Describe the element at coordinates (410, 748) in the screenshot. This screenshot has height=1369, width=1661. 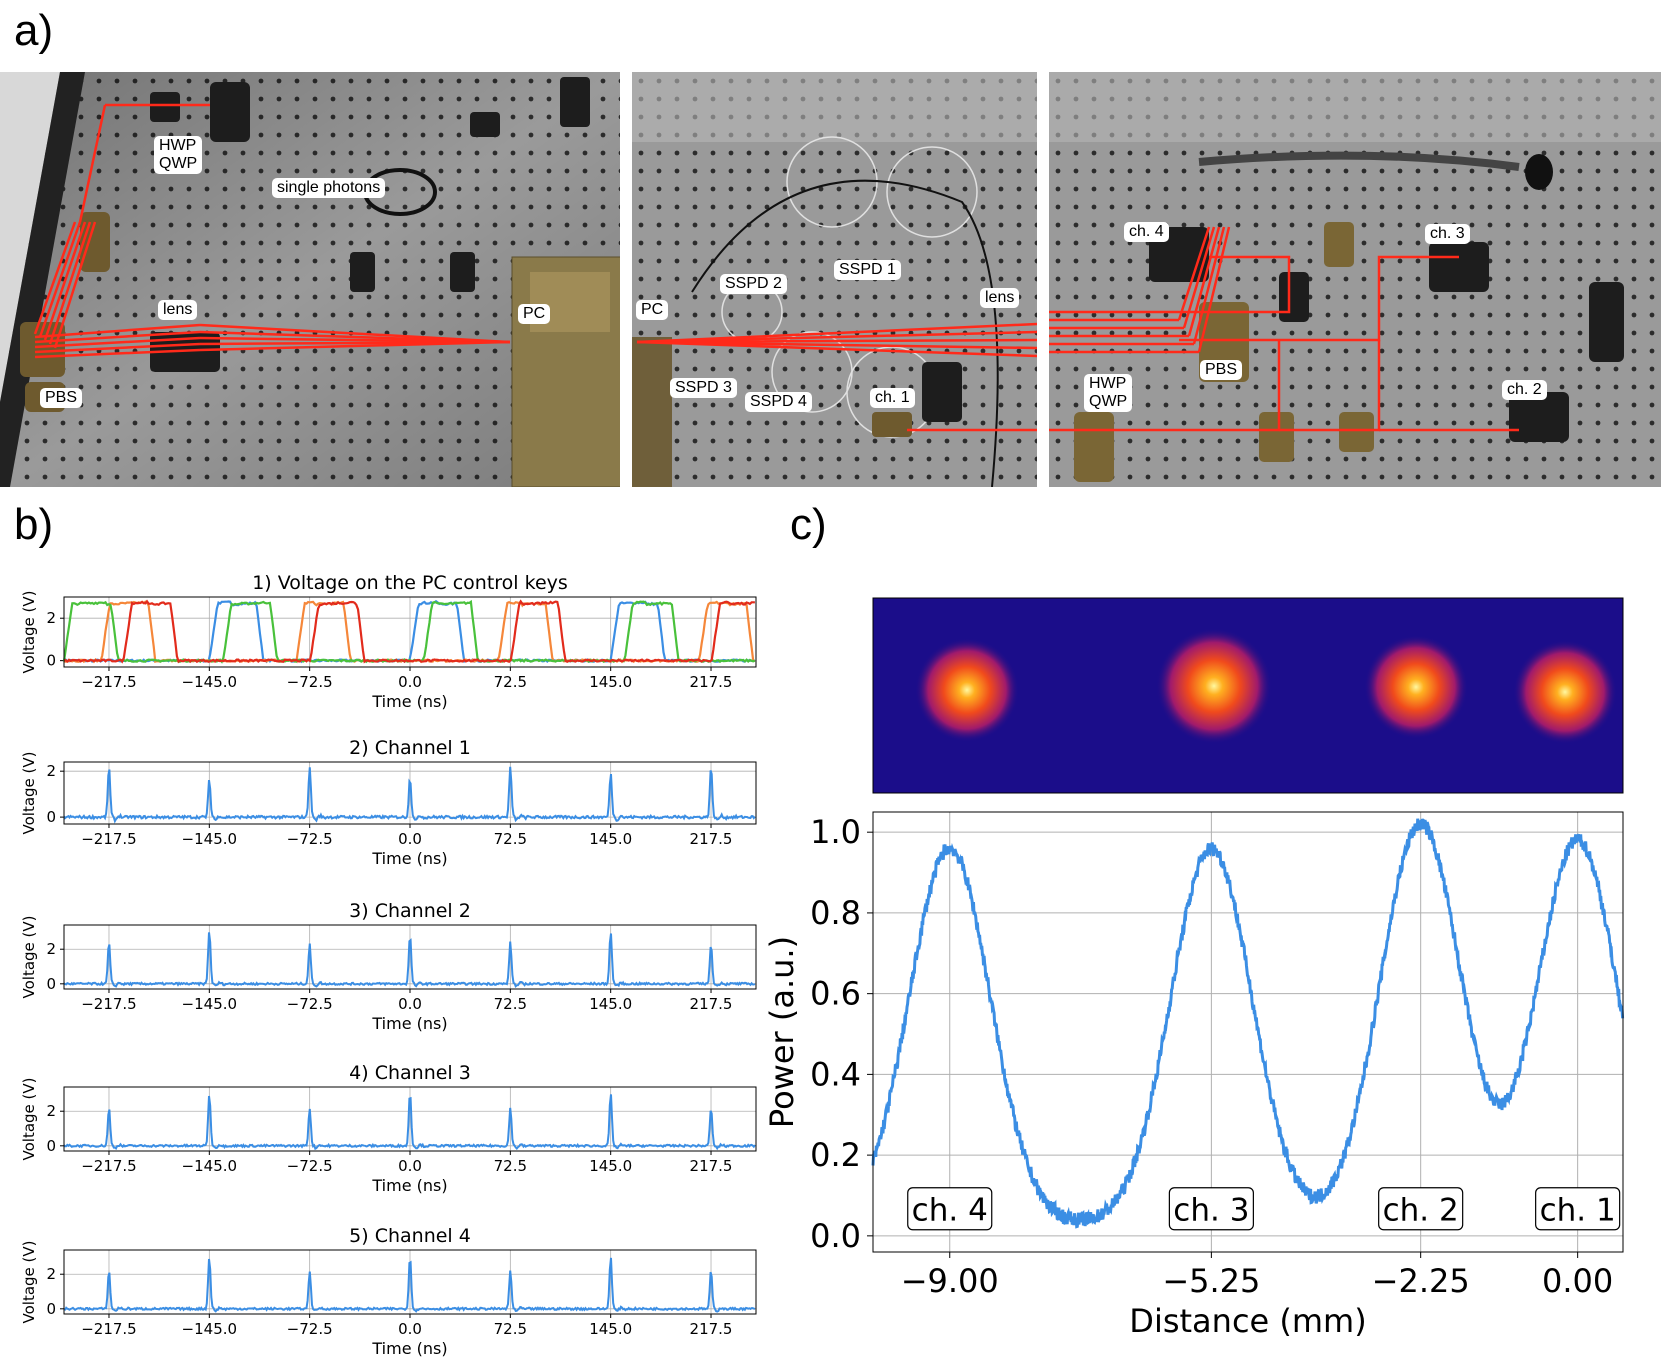
I see `subplot-title: 2) Channel 1` at that location.